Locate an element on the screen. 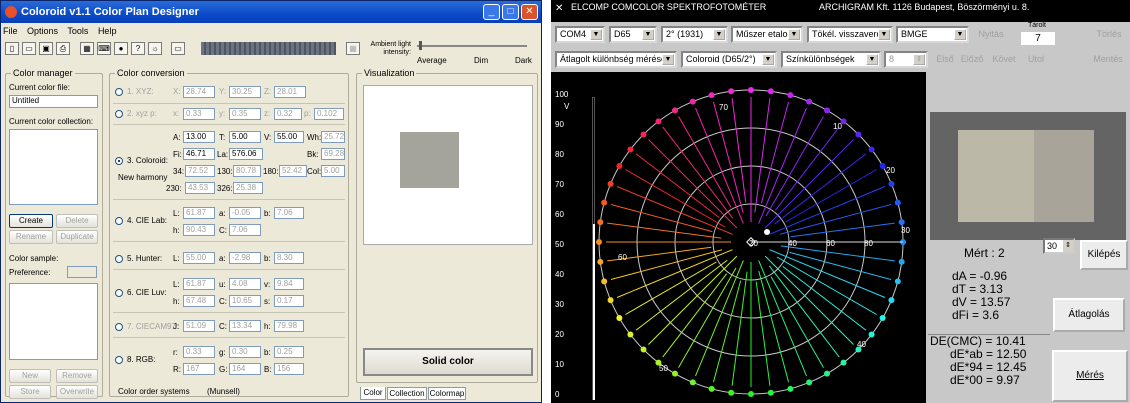 The width and height of the screenshot is (1130, 403). tab-collection: Collection is located at coordinates (407, 393).